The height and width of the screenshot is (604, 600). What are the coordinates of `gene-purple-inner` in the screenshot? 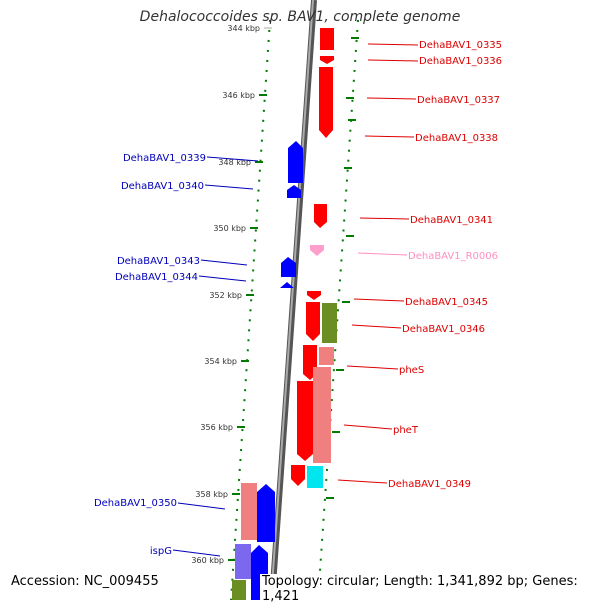 It's located at (243, 561).